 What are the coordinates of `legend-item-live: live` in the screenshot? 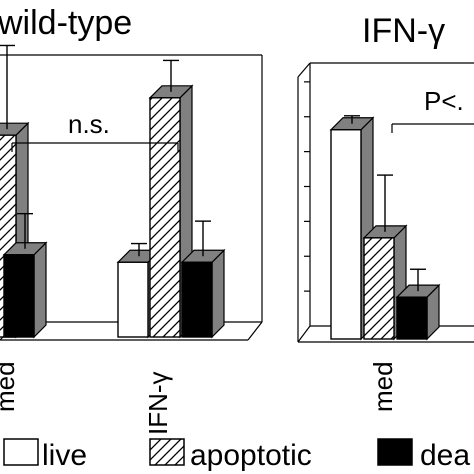 It's located at (45, 455).